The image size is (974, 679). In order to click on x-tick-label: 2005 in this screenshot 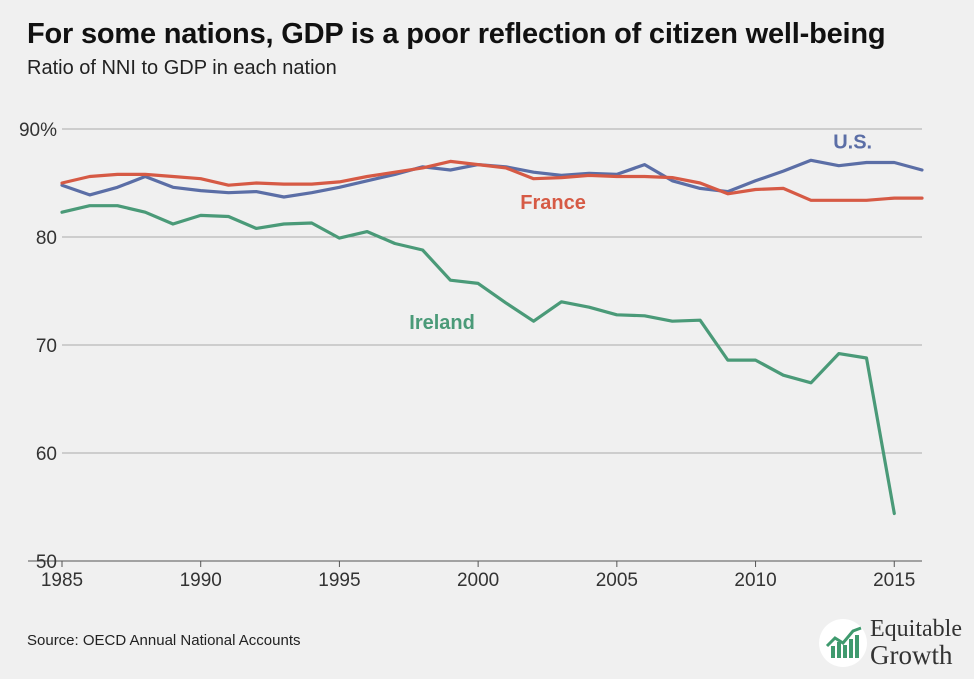, I will do `click(617, 580)`.